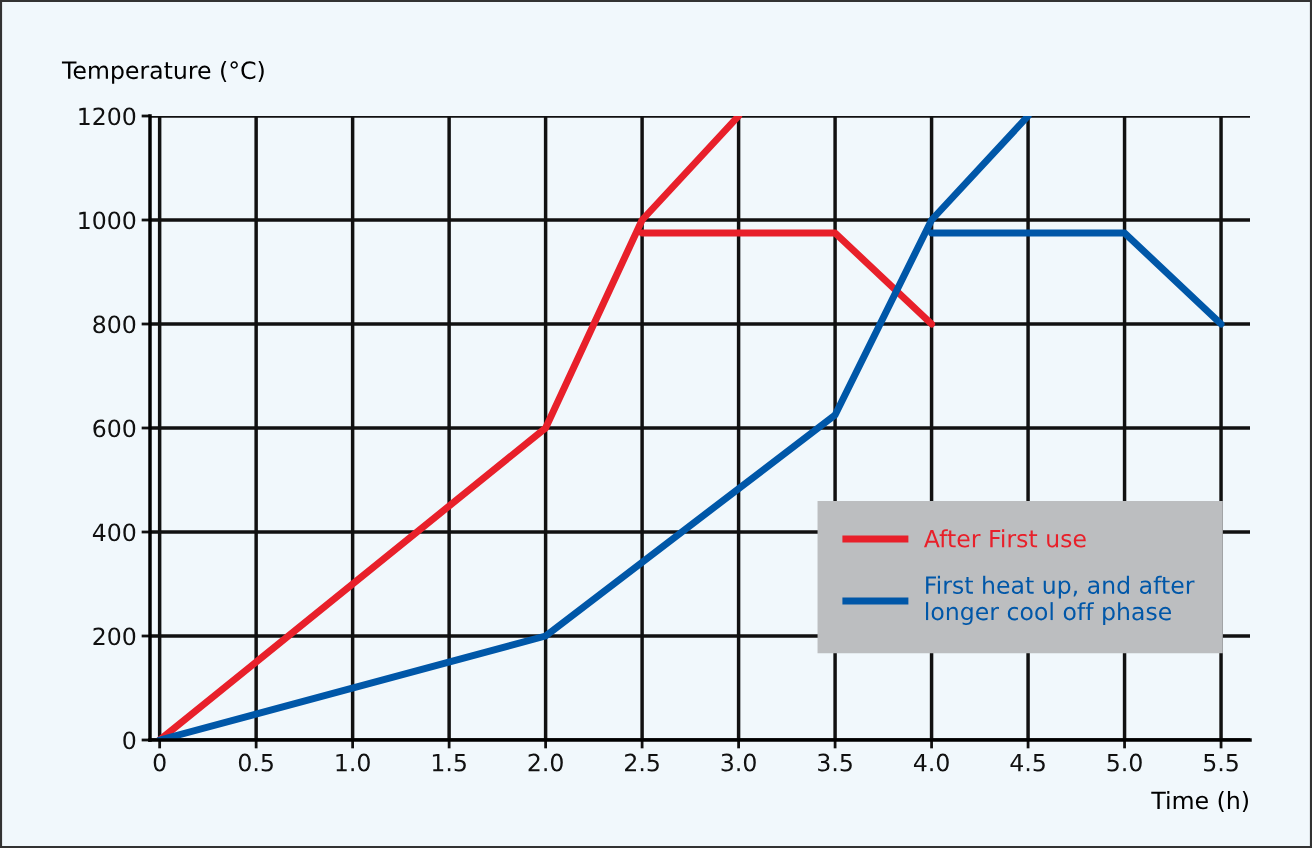  What do you see at coordinates (107, 220) in the screenshot?
I see `y-tick-label: 1000` at bounding box center [107, 220].